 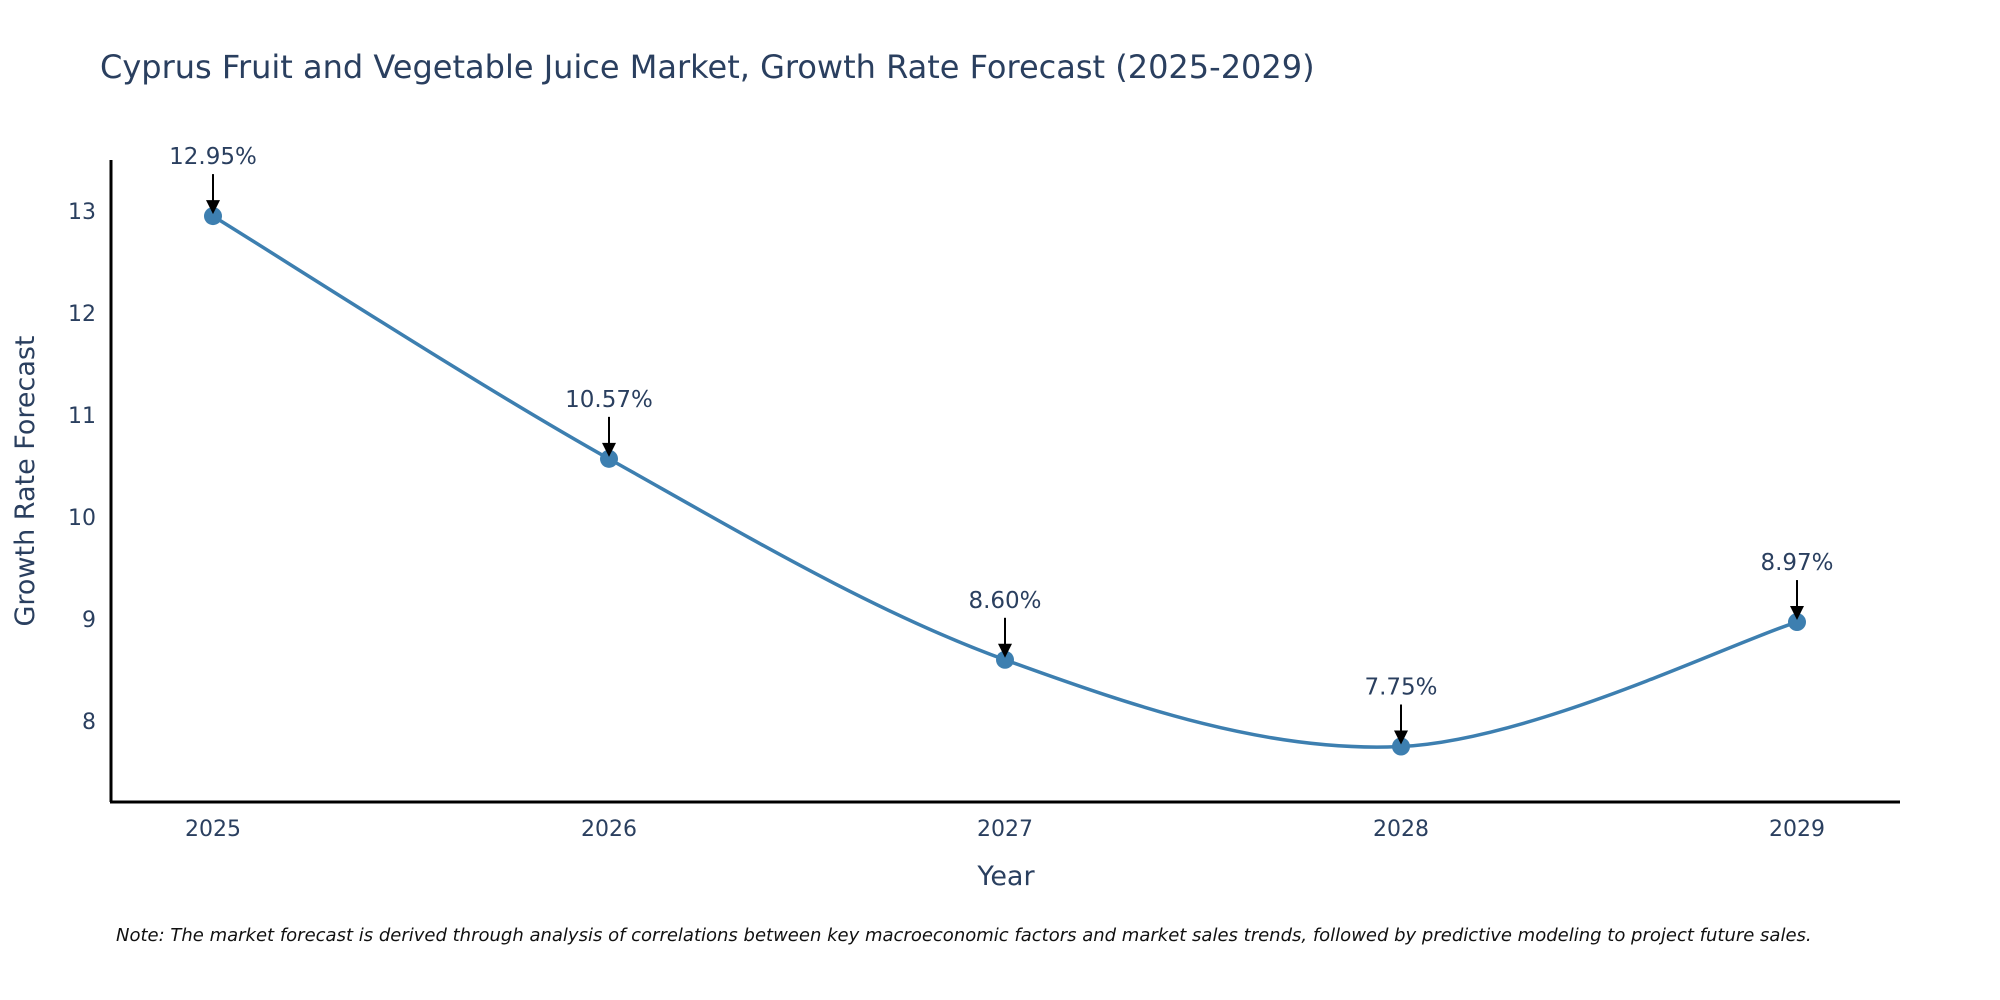 What do you see at coordinates (89, 620) in the screenshot?
I see `y-tick-label: 9` at bounding box center [89, 620].